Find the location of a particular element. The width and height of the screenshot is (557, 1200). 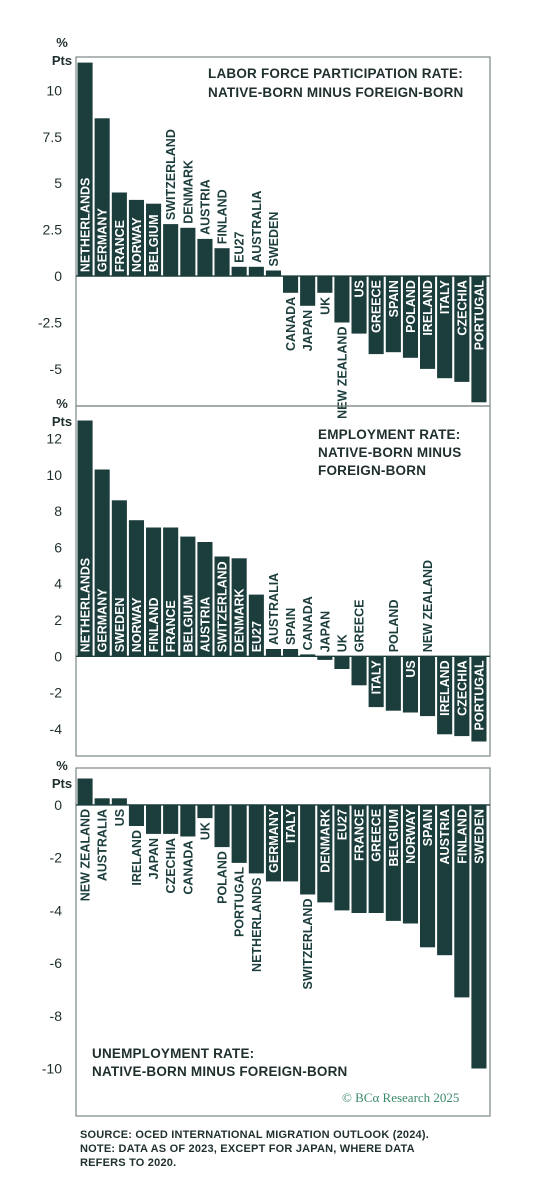

y-tick-label: -4 is located at coordinates (56, 910).